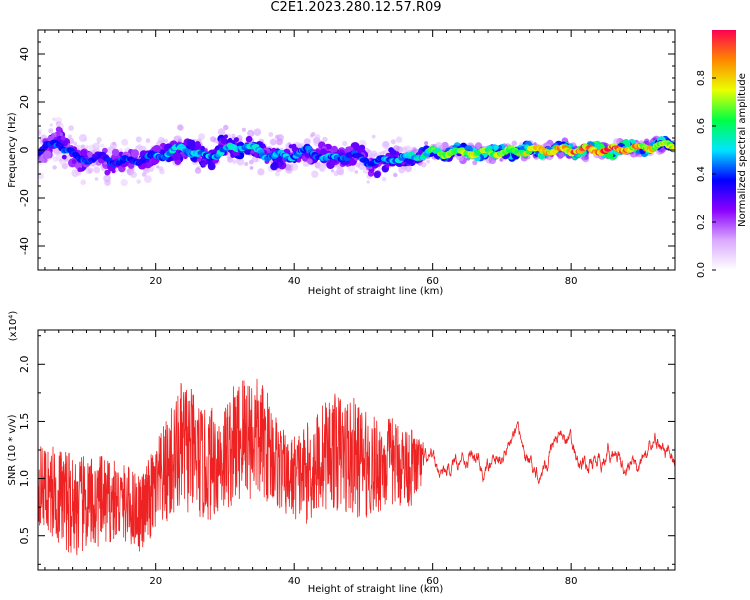  Describe the element at coordinates (24, 54) in the screenshot. I see `y-tick-label: 40` at that location.